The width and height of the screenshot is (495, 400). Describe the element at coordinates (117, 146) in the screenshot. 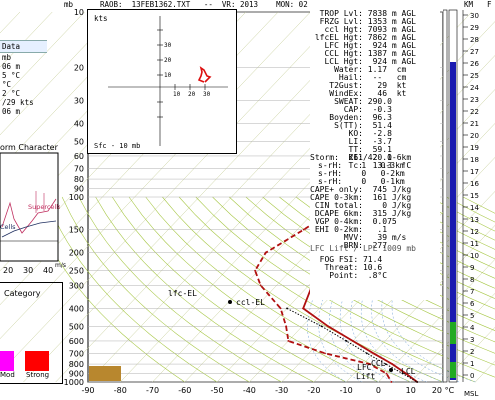

I see `hodograph-layer: Sfc - 10 mb` at that location.